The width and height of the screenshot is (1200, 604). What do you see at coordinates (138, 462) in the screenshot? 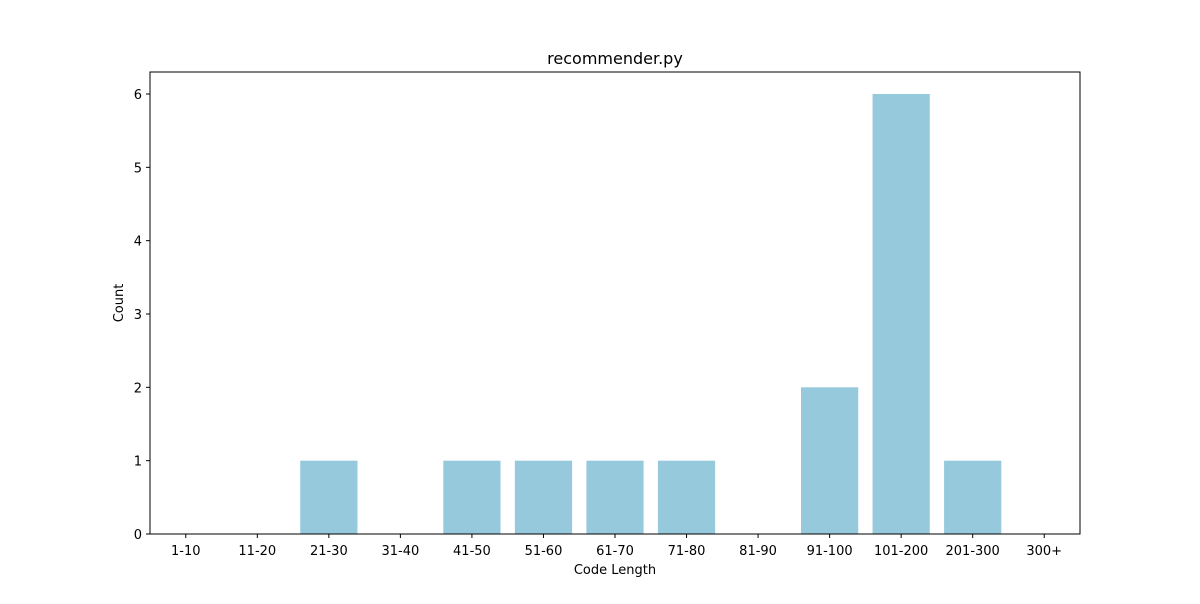
I see `y-tick-label: 1` at bounding box center [138, 462].